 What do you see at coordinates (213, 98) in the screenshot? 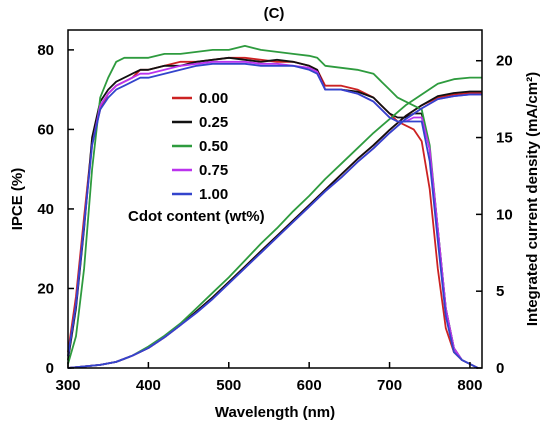
I see `legend-label-0-00: 0.00` at bounding box center [213, 98].